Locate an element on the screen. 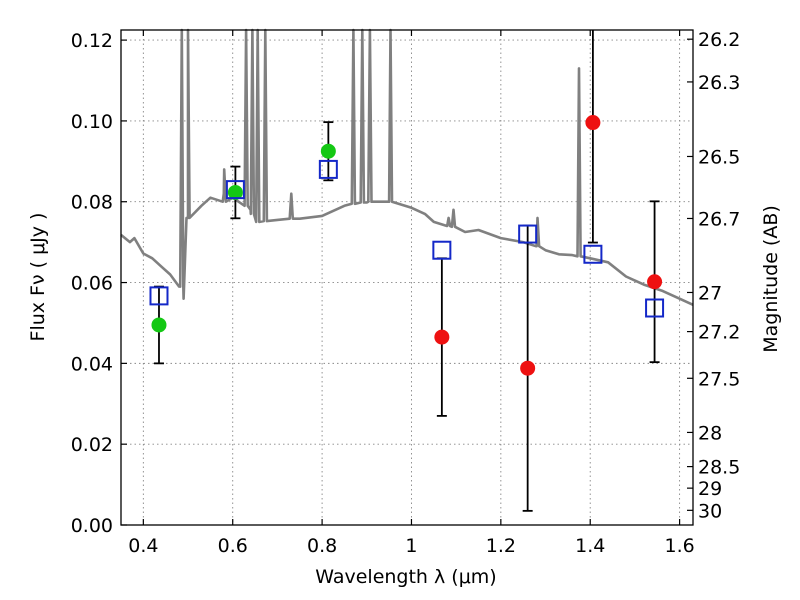 The width and height of the screenshot is (800, 600). y2-tick-label: 26.3 is located at coordinates (719, 83).